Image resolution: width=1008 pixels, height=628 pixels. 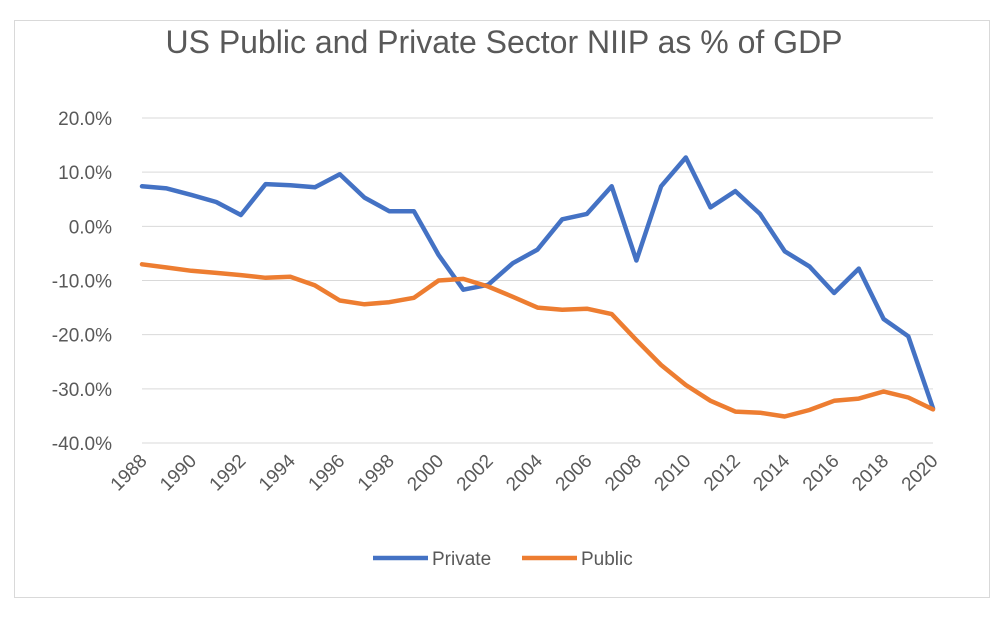 What do you see at coordinates (722, 473) in the screenshot?
I see `x-tick-label: 2012` at bounding box center [722, 473].